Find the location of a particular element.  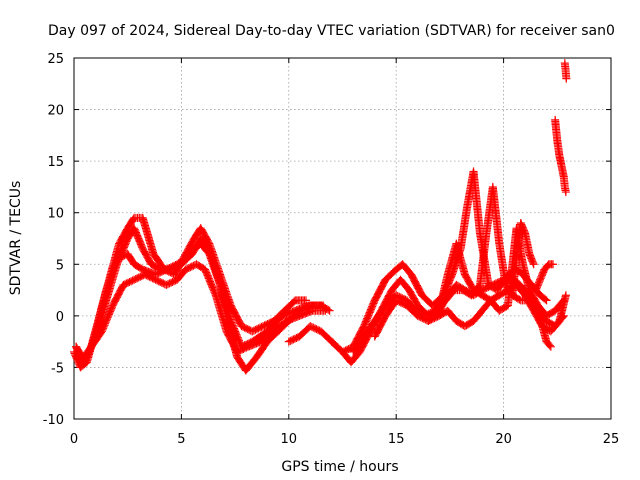

y-tick-label: -5 is located at coordinates (57, 368).